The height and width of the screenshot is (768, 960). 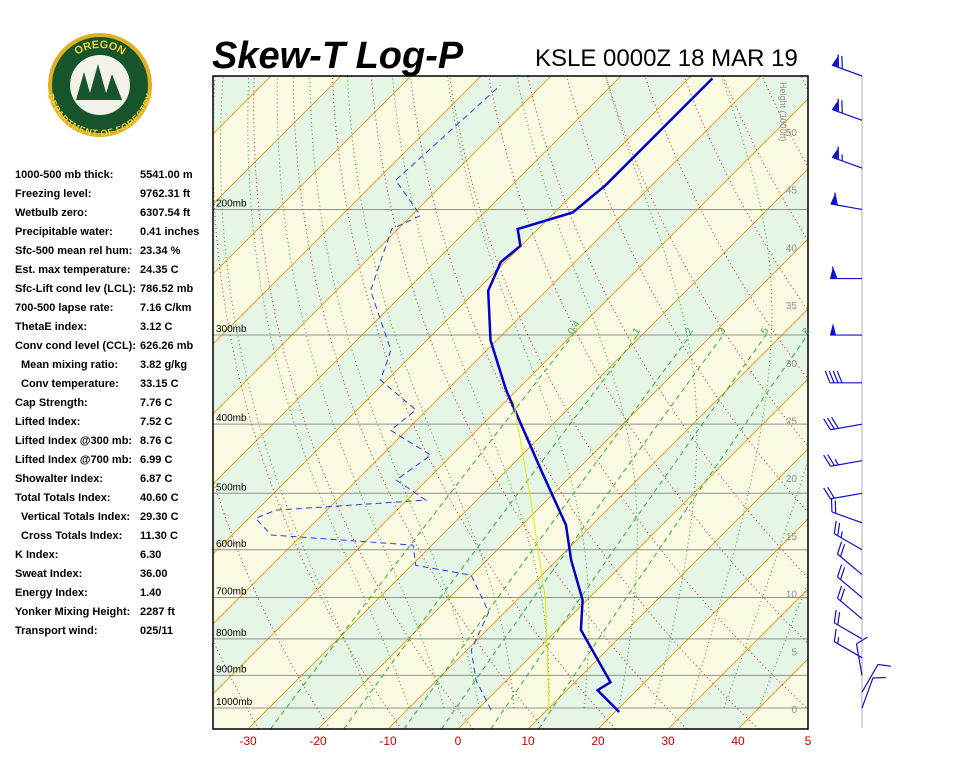 I want to click on stat-value: 6307.54 ft, so click(x=165, y=213).